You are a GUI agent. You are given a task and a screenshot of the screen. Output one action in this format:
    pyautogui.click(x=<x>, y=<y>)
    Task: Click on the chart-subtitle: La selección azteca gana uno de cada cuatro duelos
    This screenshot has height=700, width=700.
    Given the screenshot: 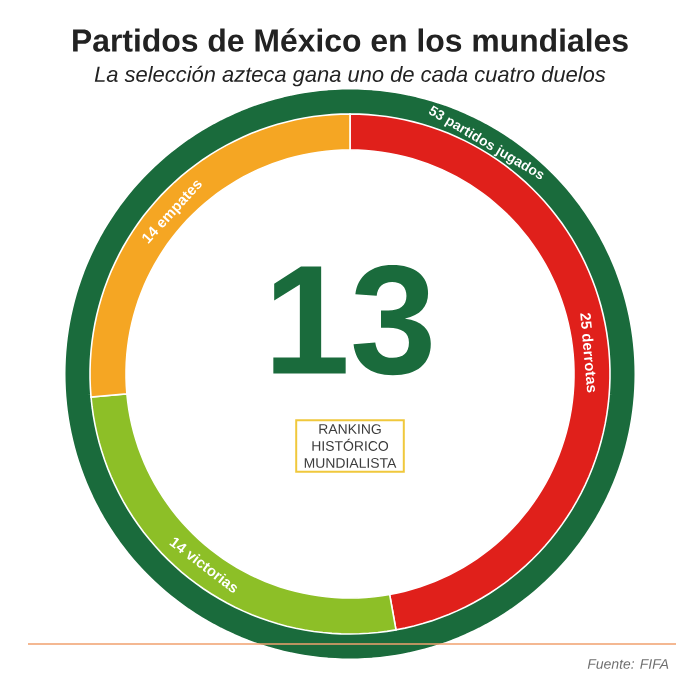 What is the action you would take?
    pyautogui.click(x=350, y=76)
    